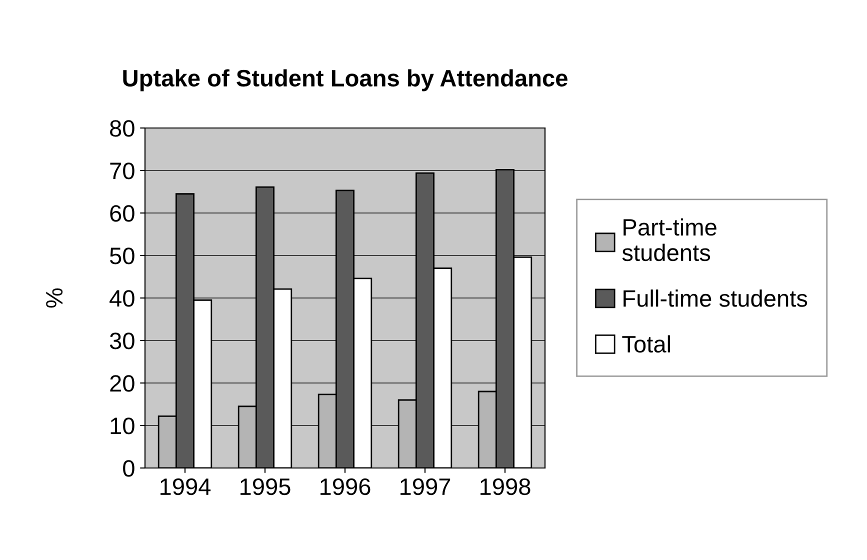 This screenshot has height=560, width=867. Describe the element at coordinates (122, 426) in the screenshot. I see `y-tick-label: 10` at that location.